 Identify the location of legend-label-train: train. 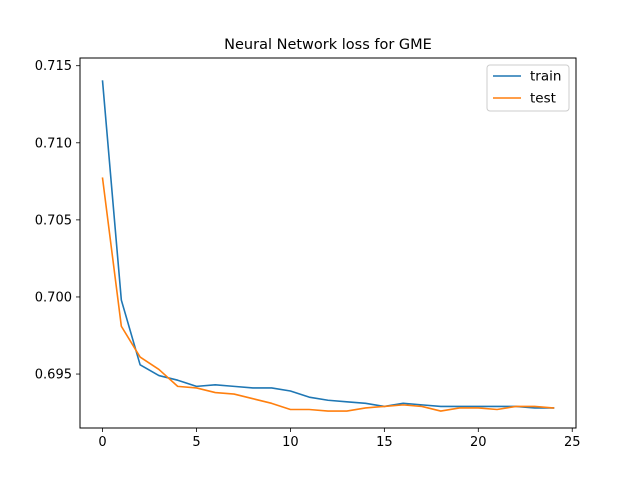
(545, 77).